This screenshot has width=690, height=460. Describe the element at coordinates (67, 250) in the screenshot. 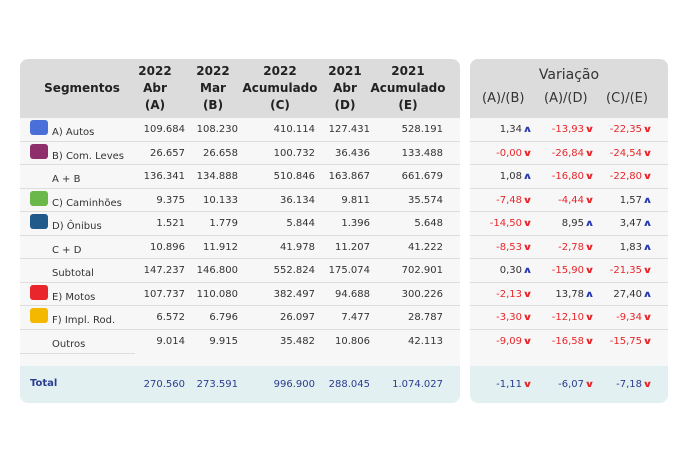

I see `segment-label: C + D` at that location.